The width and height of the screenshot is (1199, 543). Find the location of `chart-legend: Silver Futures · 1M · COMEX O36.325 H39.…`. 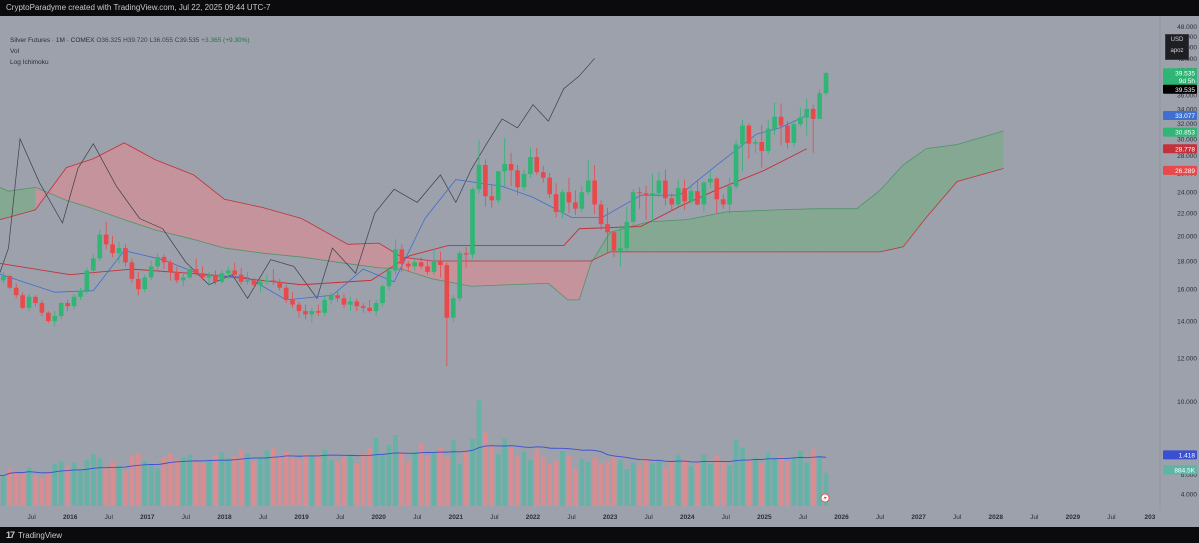

chart-legend: Silver Futures · 1M · COMEX O36.325 H39.… is located at coordinates (130, 51).